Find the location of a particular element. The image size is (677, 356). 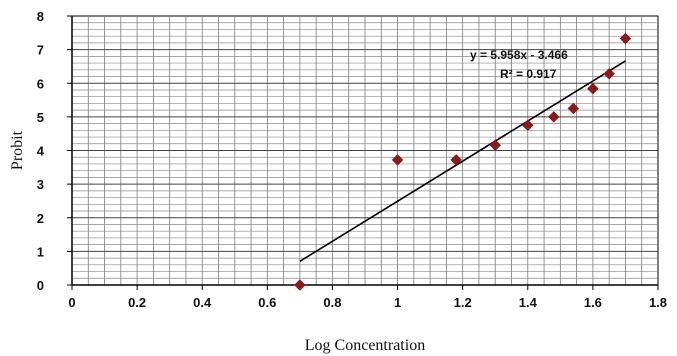

x-tick-label: 1.4 is located at coordinates (528, 302).